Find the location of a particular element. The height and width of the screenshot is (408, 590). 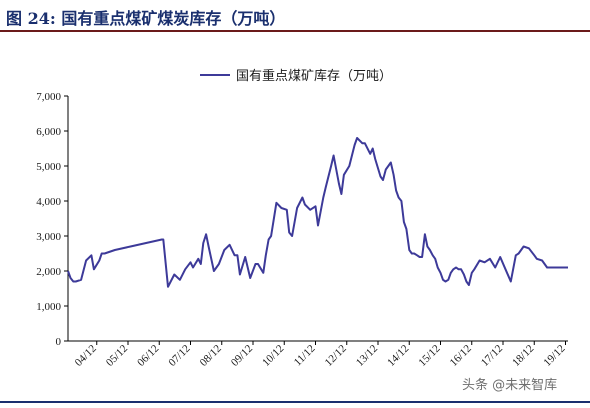

y-tick-label: 1,000 is located at coordinates (48, 307).